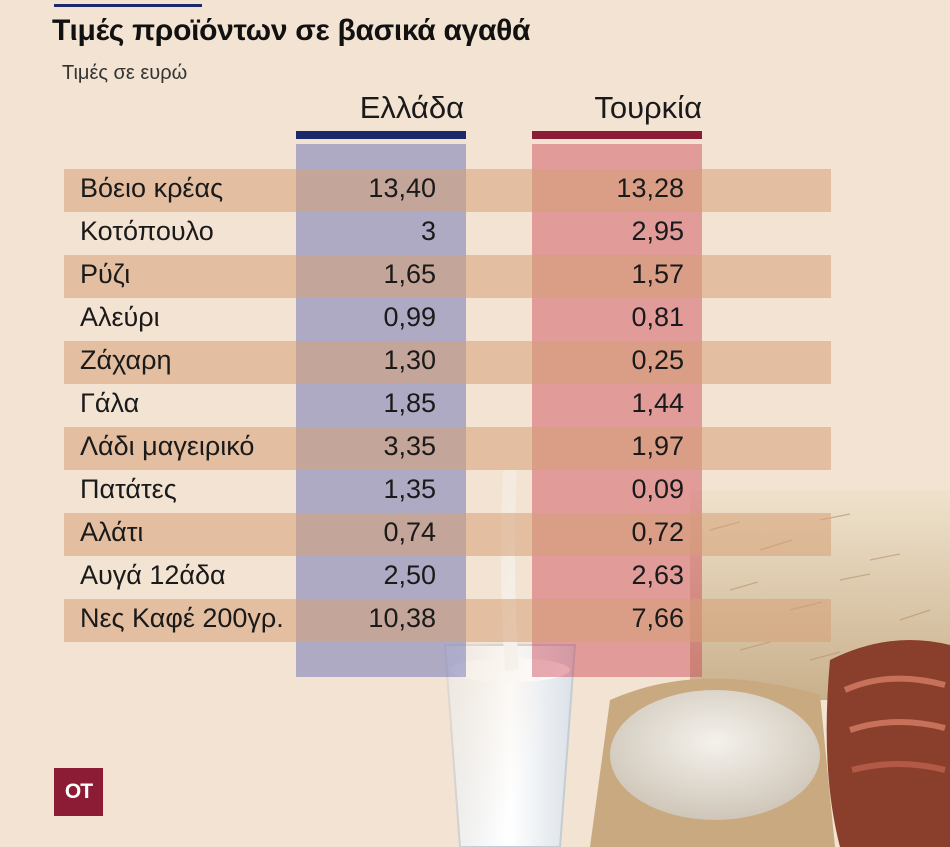 The width and height of the screenshot is (950, 847). I want to click on row-label: Ζάχαρη, so click(126, 360).